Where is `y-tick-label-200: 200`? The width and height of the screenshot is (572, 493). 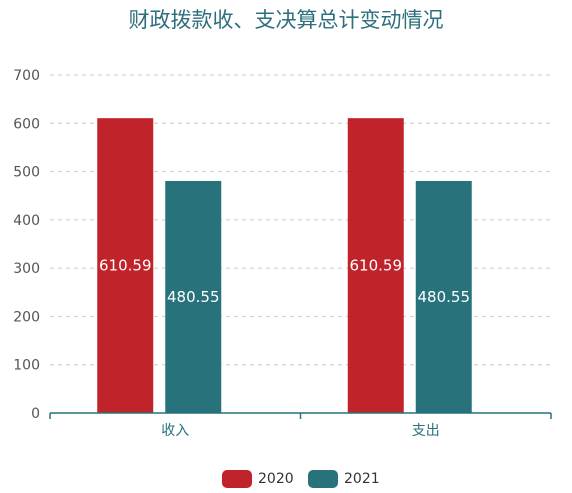 y-tick-label-200: 200 is located at coordinates (26, 317).